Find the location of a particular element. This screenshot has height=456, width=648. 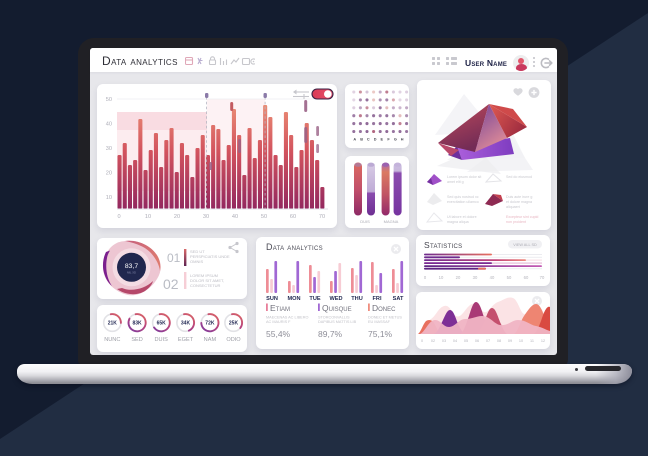

svg-text: 09 is located at coordinates (510, 341).